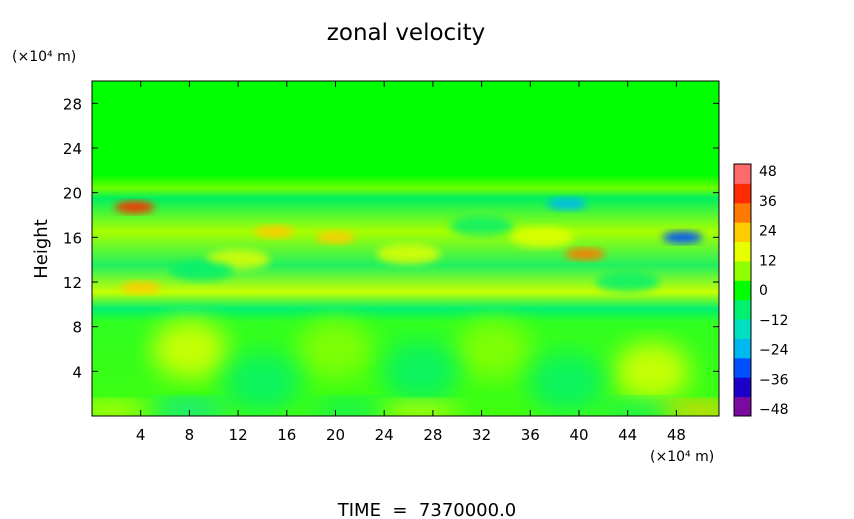 The height and width of the screenshot is (519, 854). I want to click on x-tick-label: 48, so click(676, 435).